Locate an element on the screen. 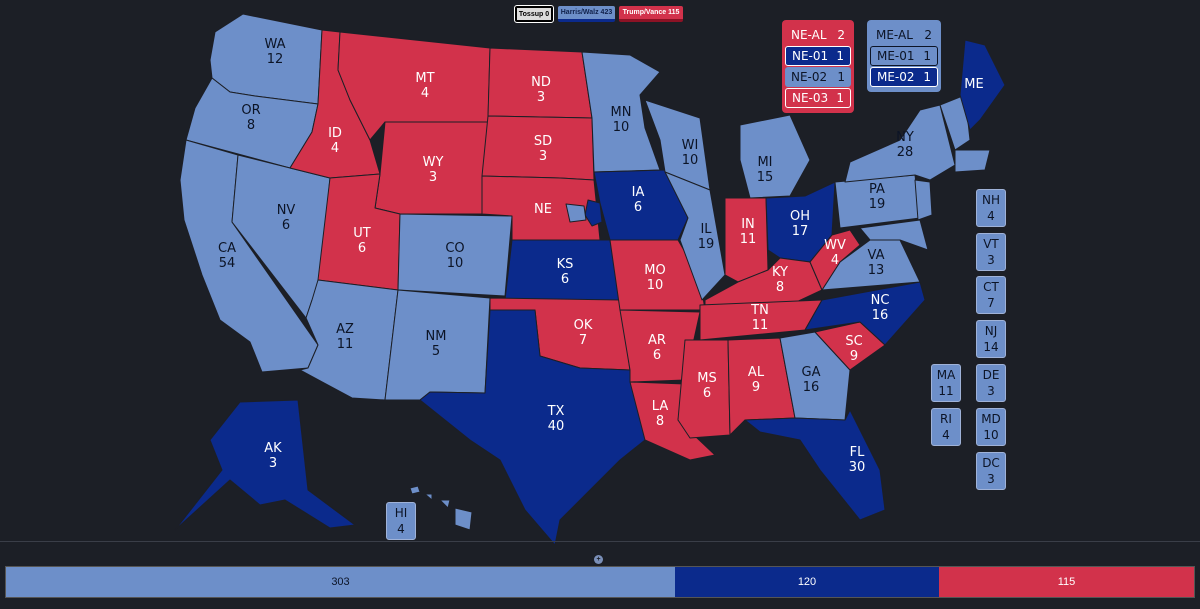  state-AR is located at coordinates (660, 346).